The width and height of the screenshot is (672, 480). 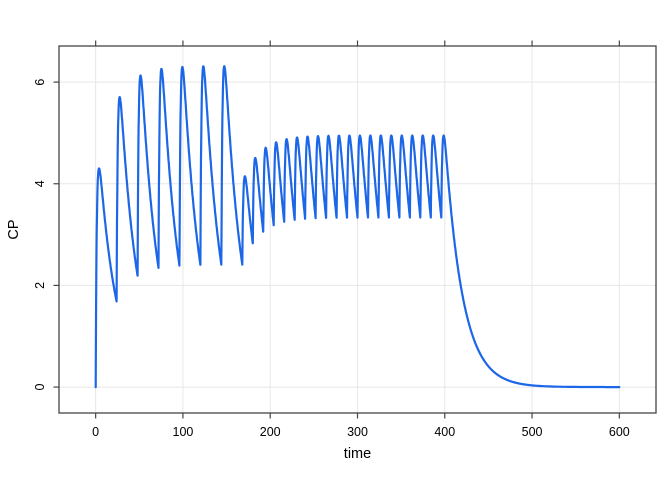 I want to click on x-tick-labels: 0 100 200 300 400 500 600, so click(x=361, y=432).